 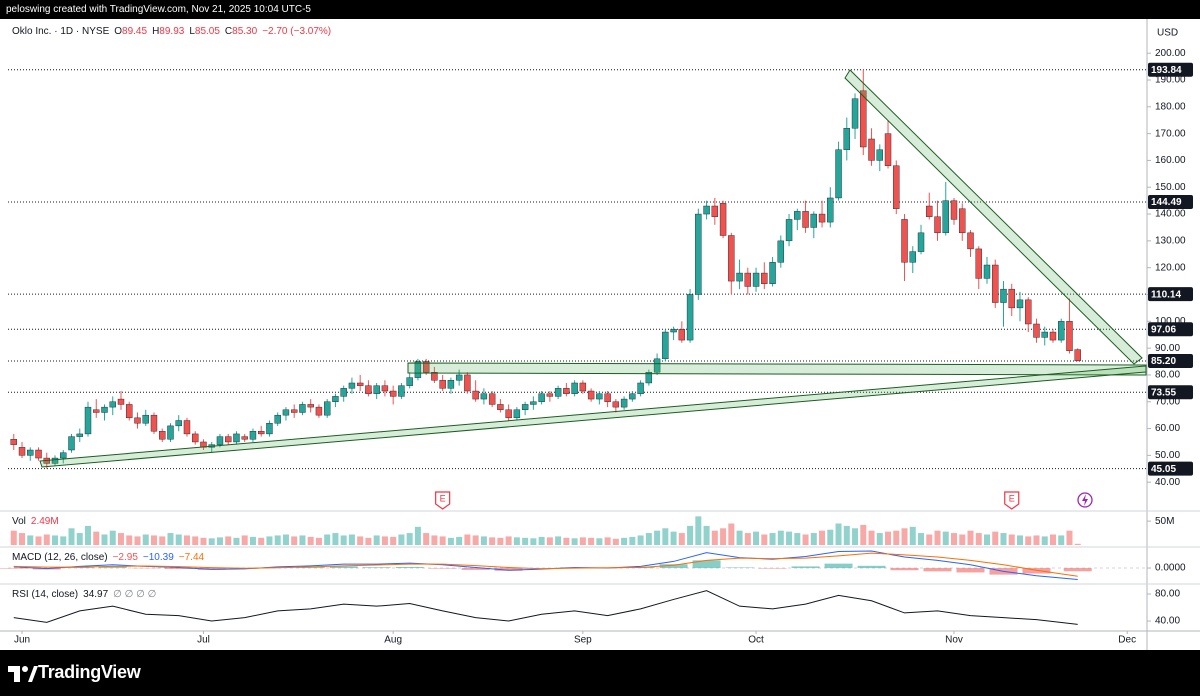 What do you see at coordinates (1085, 500) in the screenshot?
I see `dividend-icon` at bounding box center [1085, 500].